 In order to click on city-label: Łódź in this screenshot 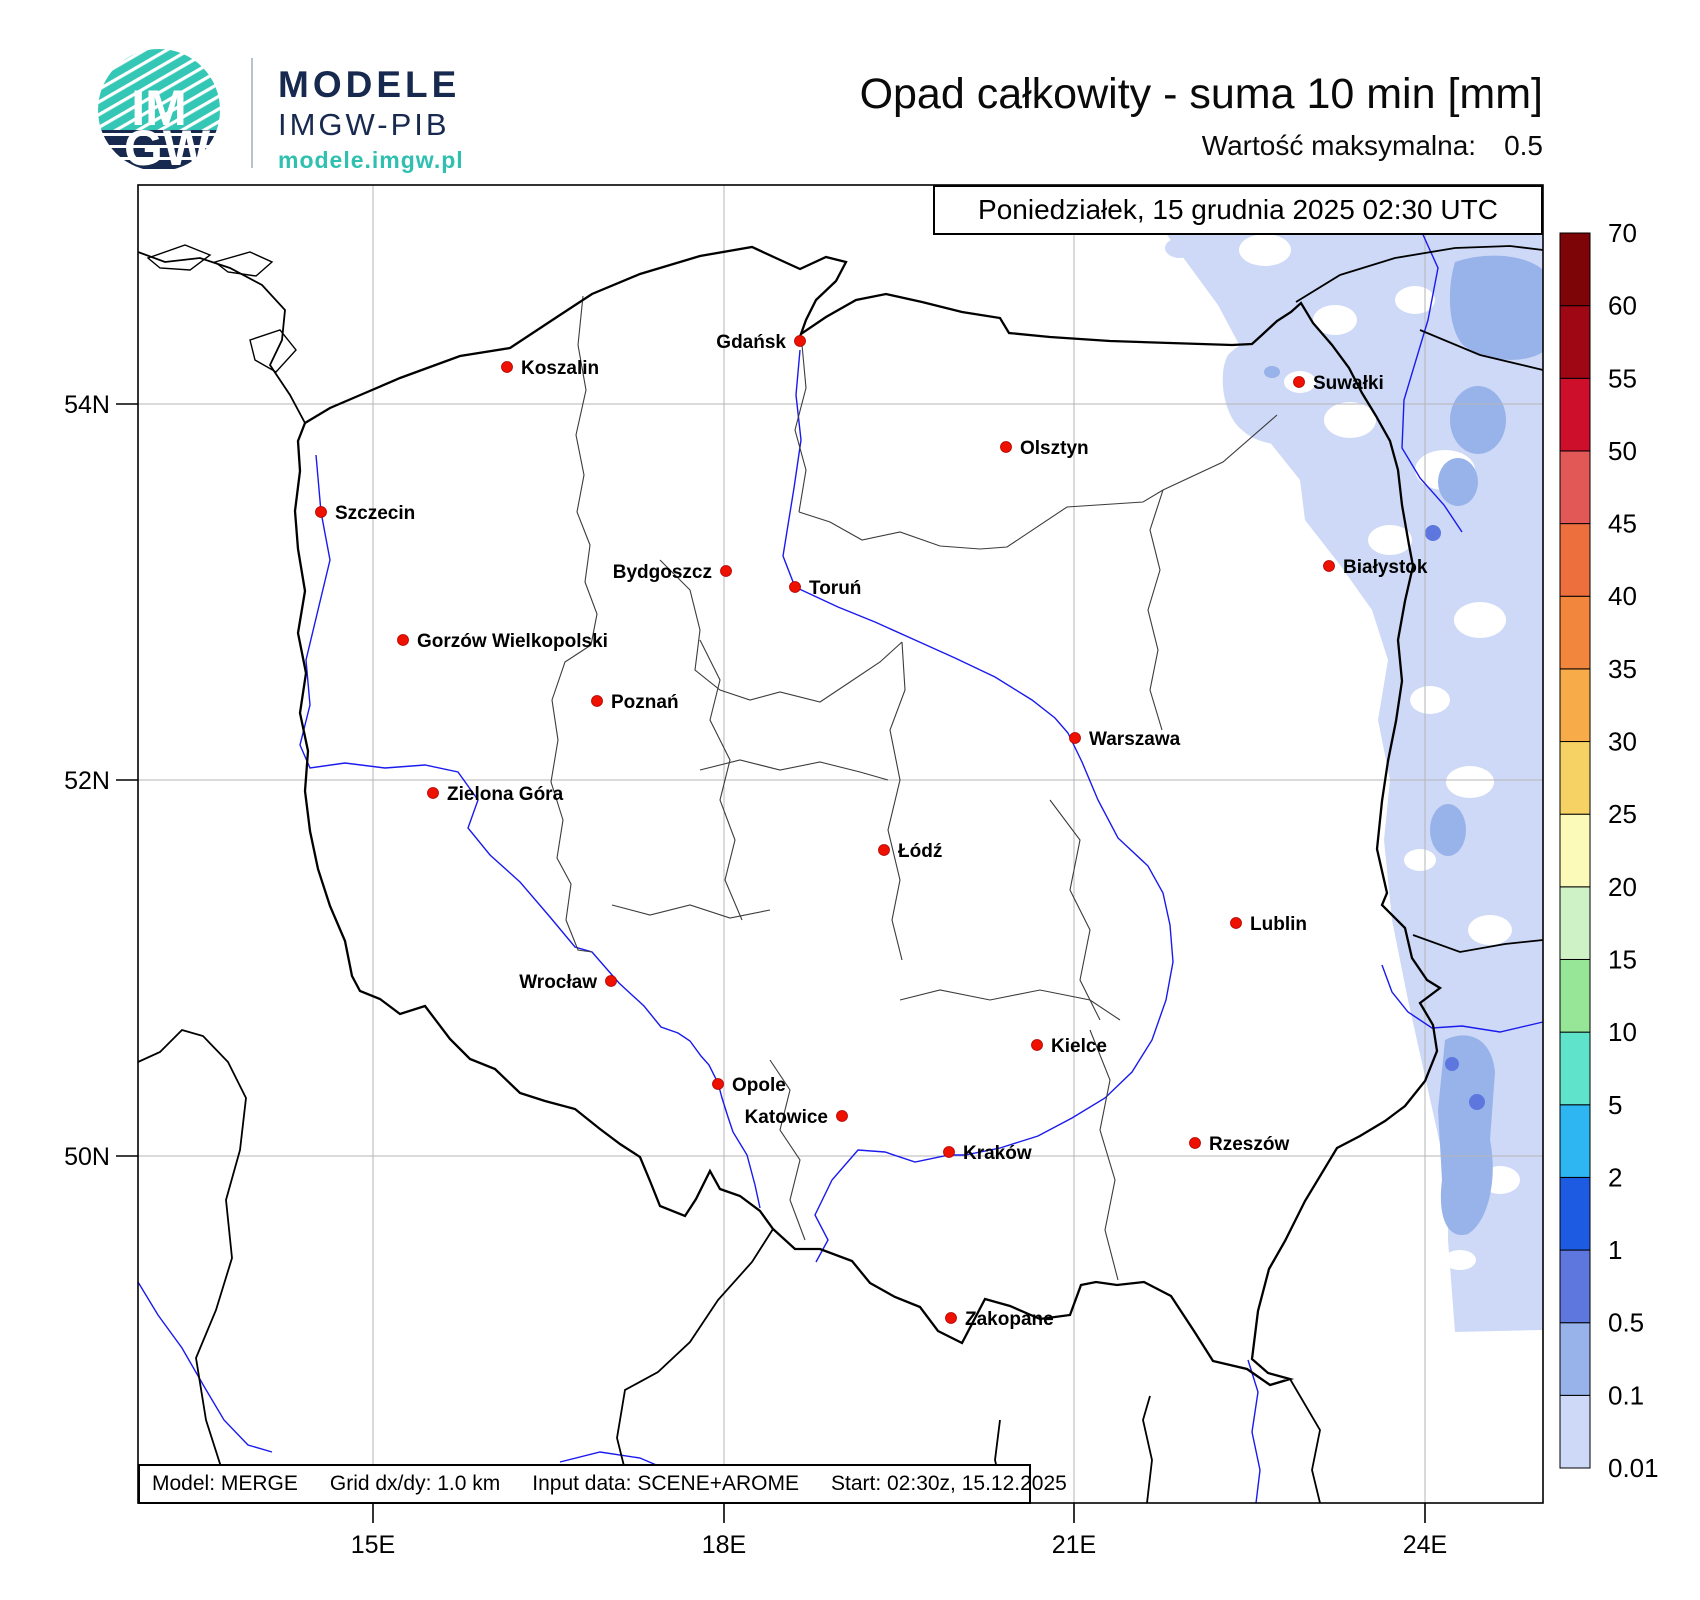, I will do `click(920, 851)`.